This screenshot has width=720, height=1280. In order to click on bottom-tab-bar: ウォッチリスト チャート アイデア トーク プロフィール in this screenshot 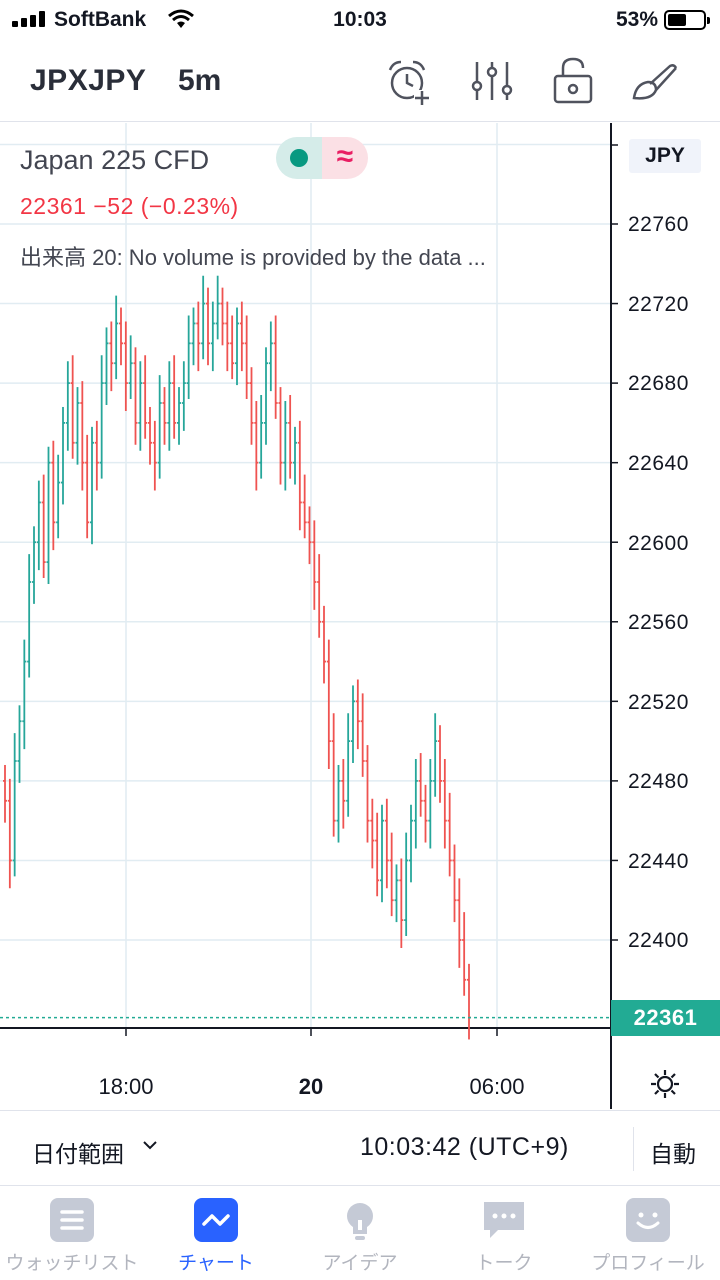, I will do `click(360, 1234)`.